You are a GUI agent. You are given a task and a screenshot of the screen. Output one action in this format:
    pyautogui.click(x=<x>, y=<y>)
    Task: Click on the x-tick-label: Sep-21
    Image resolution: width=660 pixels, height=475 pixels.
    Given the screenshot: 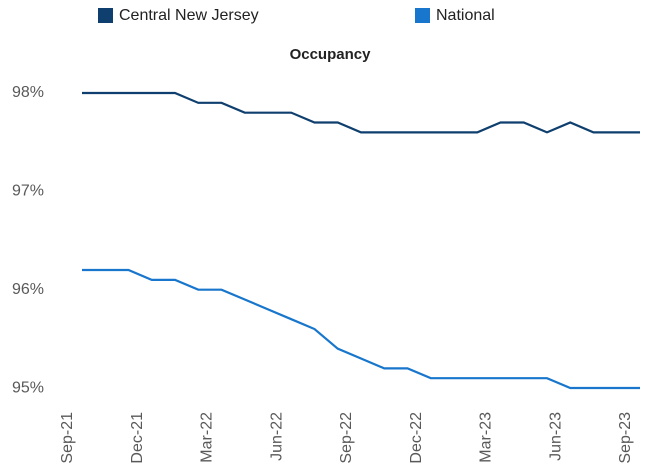 What is the action you would take?
    pyautogui.click(x=67, y=438)
    